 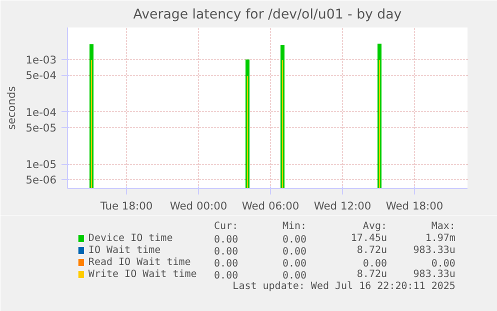 I want to click on y-tick-label: 1e-04, so click(x=41, y=112).